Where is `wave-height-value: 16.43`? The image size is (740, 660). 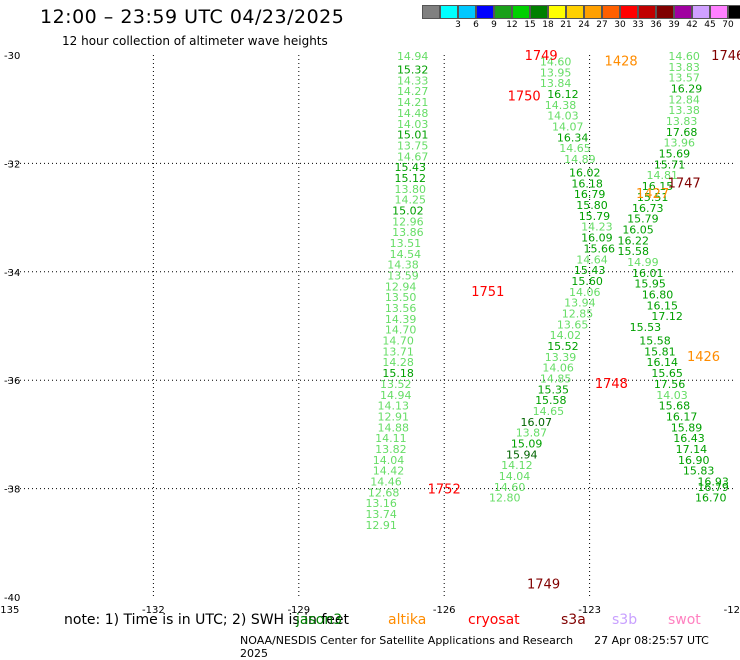
wave-height-value: 16.43 is located at coordinates (689, 438).